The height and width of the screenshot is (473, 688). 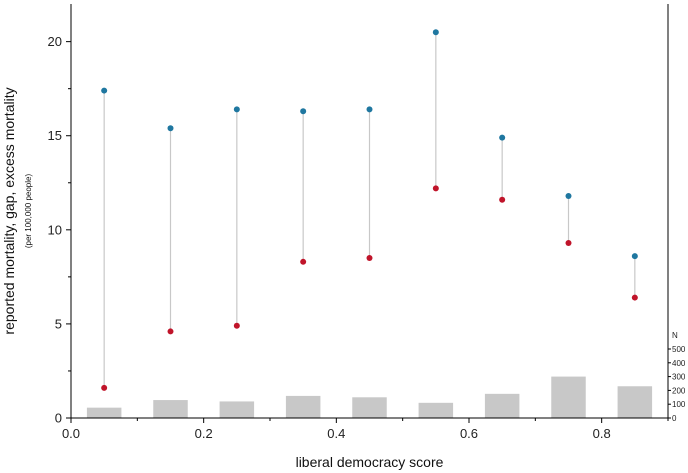 I want to click on y-axis-subtitle: (per 100,000 people), so click(x=28, y=211).